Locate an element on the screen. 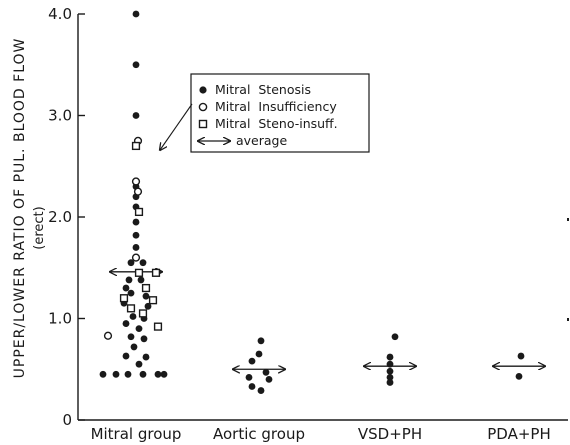 This screenshot has width=570, height=445. y-tick-label: 1.0 is located at coordinates (60, 319).